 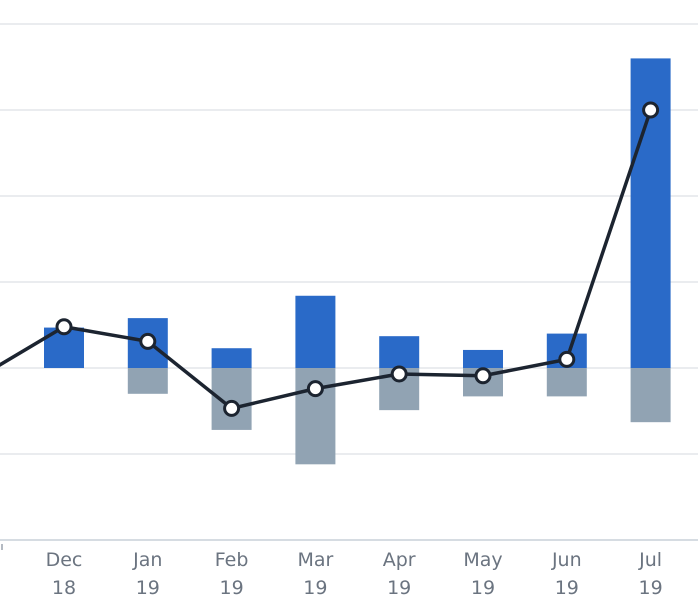 I want to click on x-tick-label-month: May, so click(x=482, y=560).